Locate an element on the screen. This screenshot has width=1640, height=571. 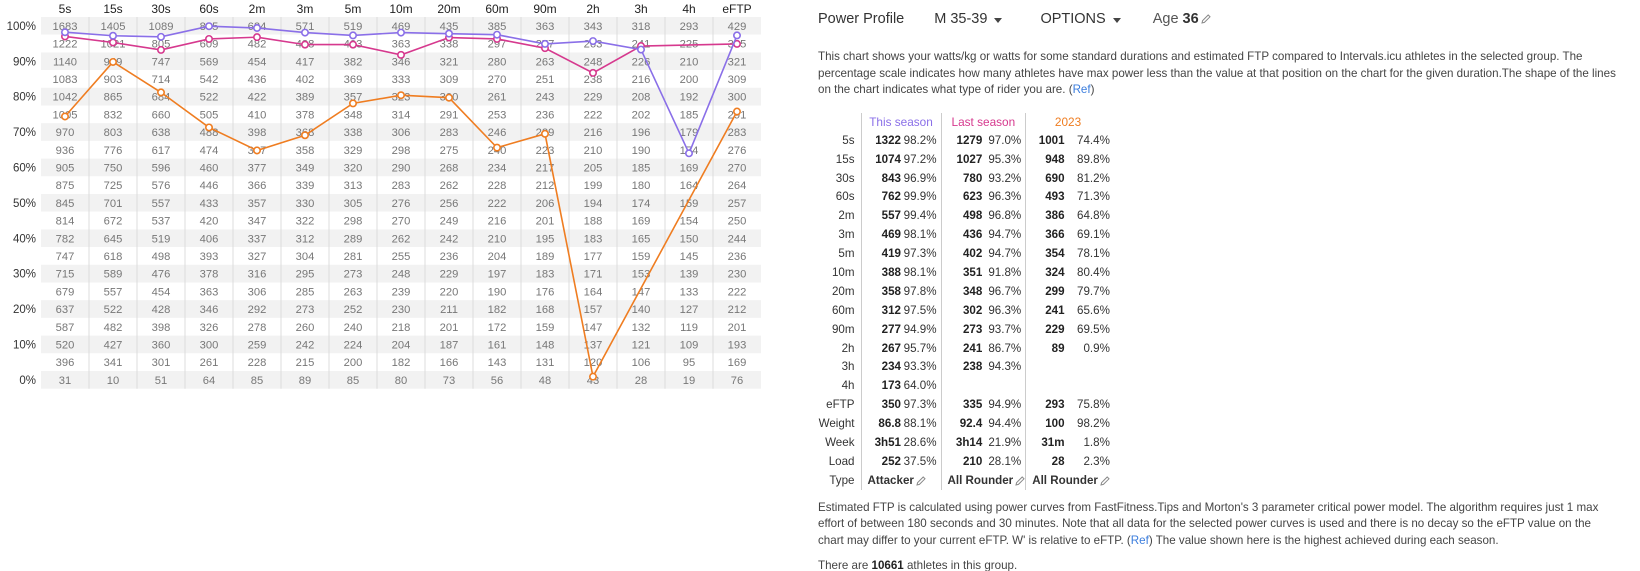
grid-cell-value: 295 is located at coordinates (305, 275).